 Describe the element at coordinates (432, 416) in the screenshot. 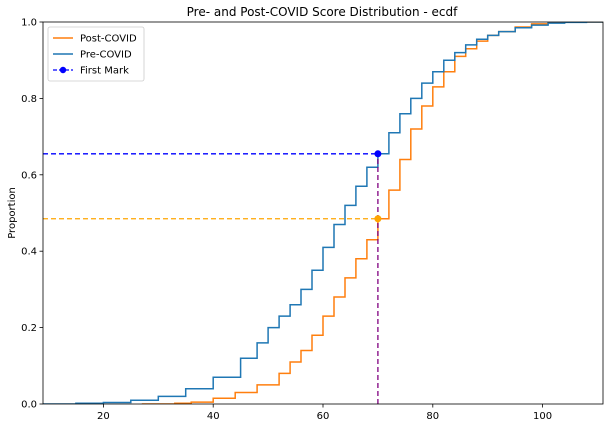

I see `x-tick-label: 80` at that location.